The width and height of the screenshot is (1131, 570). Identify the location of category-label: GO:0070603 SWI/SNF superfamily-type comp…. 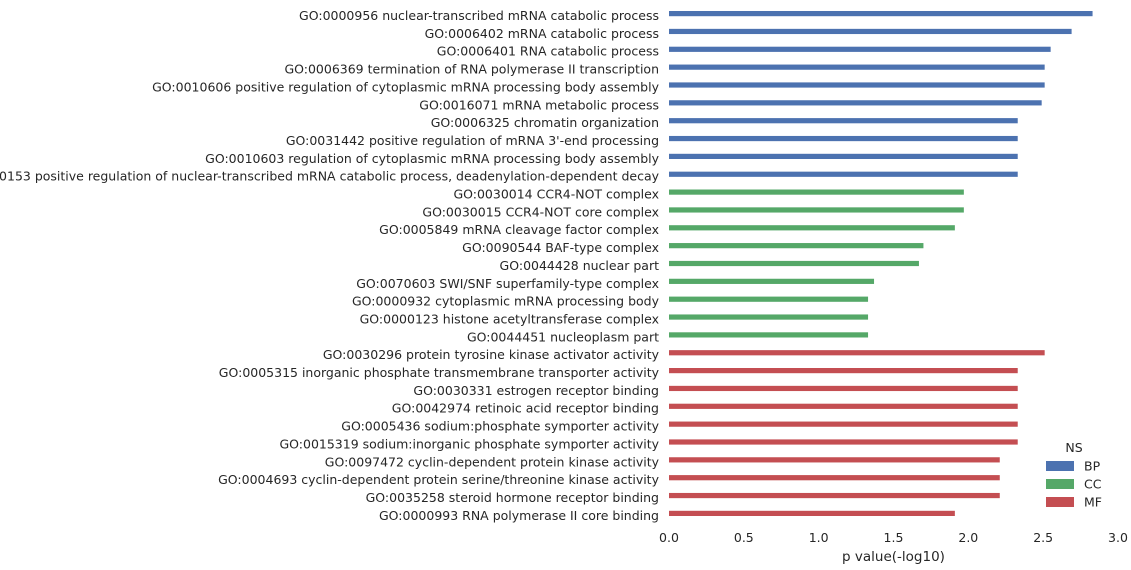
(507, 283).